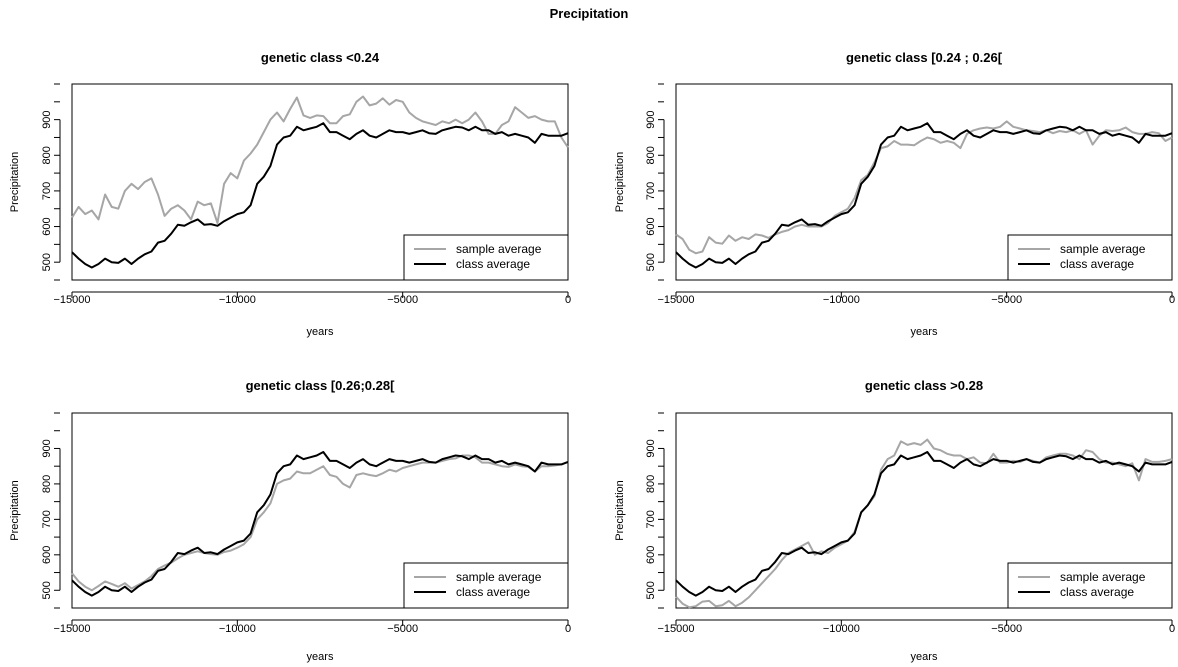  I want to click on panel-title: genetic class [0.24 ; 0.26[, so click(924, 57).